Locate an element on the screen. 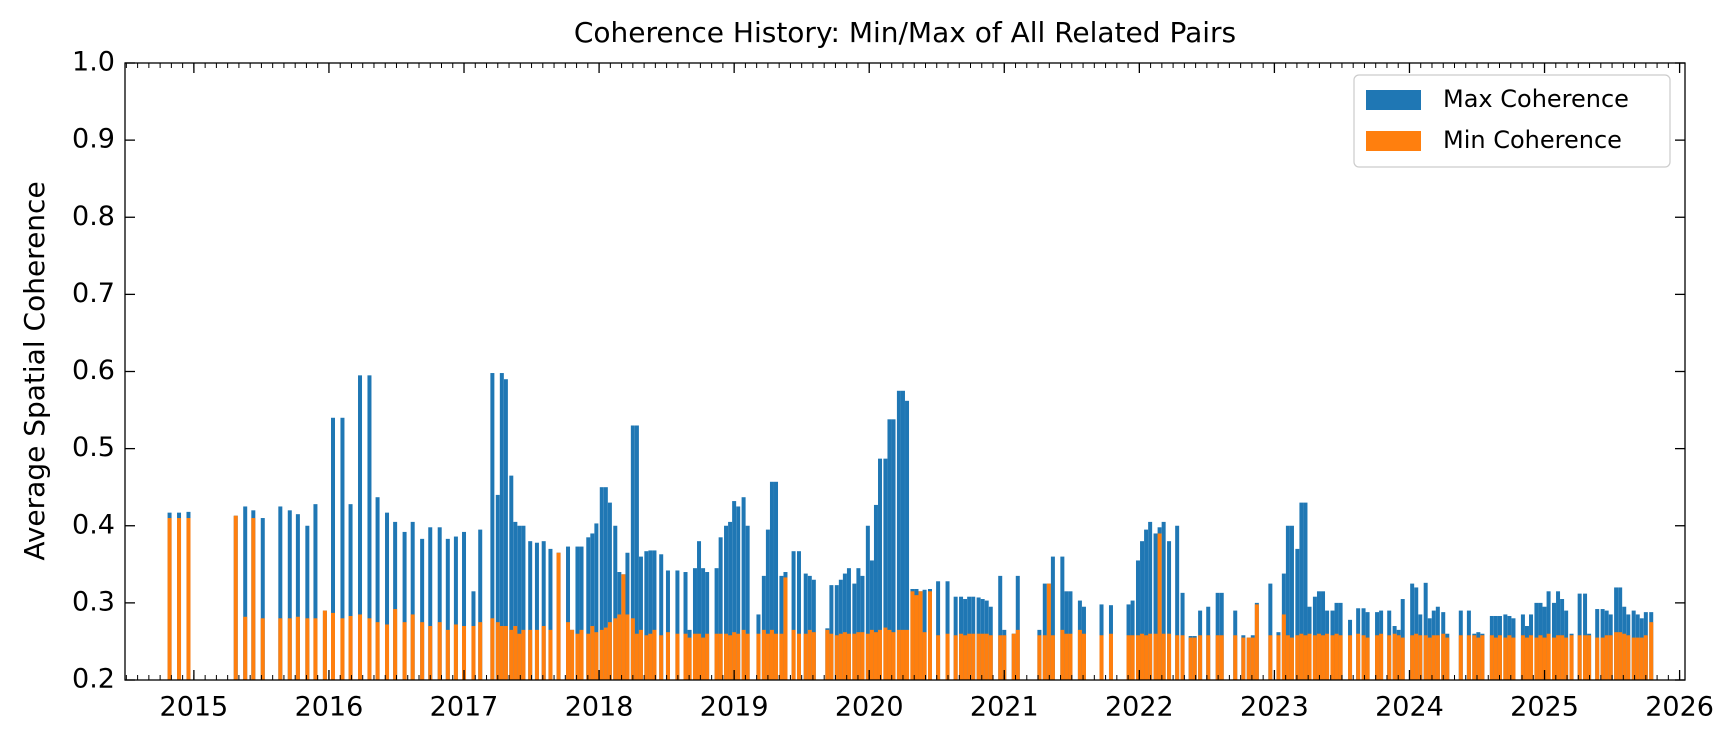 The image size is (1728, 741). y-axis-label: Average Spatial Coherence is located at coordinates (34, 370).